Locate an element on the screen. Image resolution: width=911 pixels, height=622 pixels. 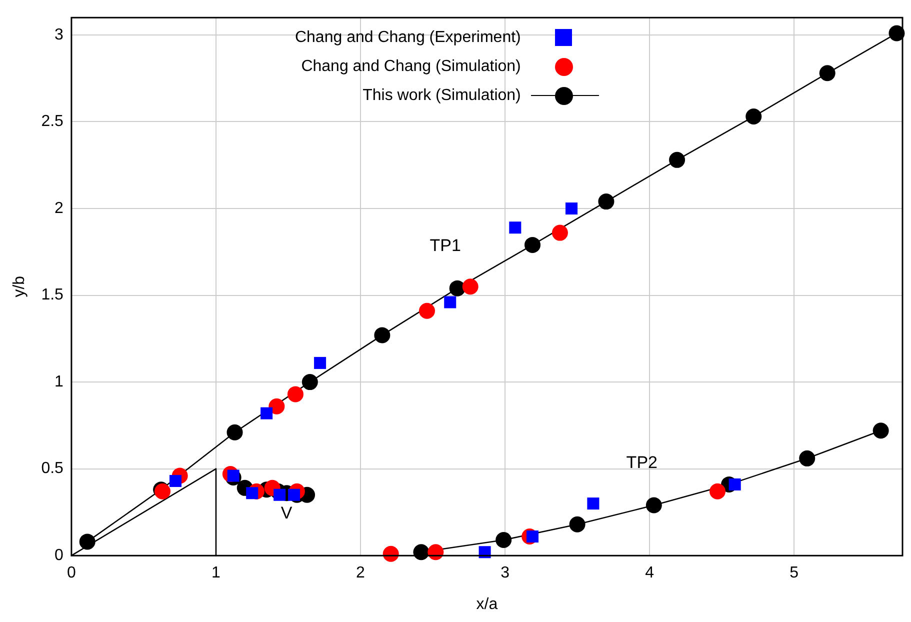
x-axis-title: x/a is located at coordinates (487, 604).